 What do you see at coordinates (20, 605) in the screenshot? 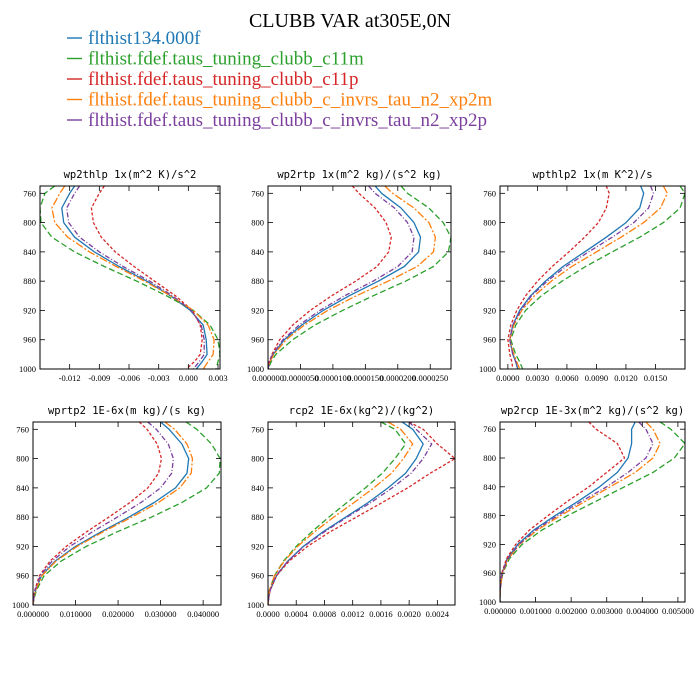
I see `ytick-label-3-6: 1000` at bounding box center [20, 605].